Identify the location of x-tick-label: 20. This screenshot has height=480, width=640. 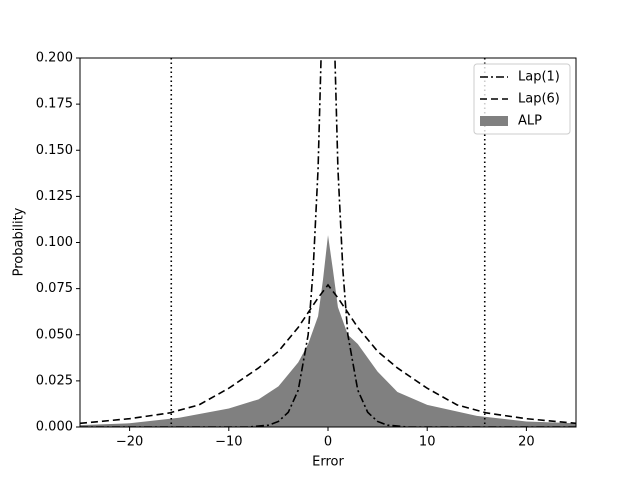
(526, 442).